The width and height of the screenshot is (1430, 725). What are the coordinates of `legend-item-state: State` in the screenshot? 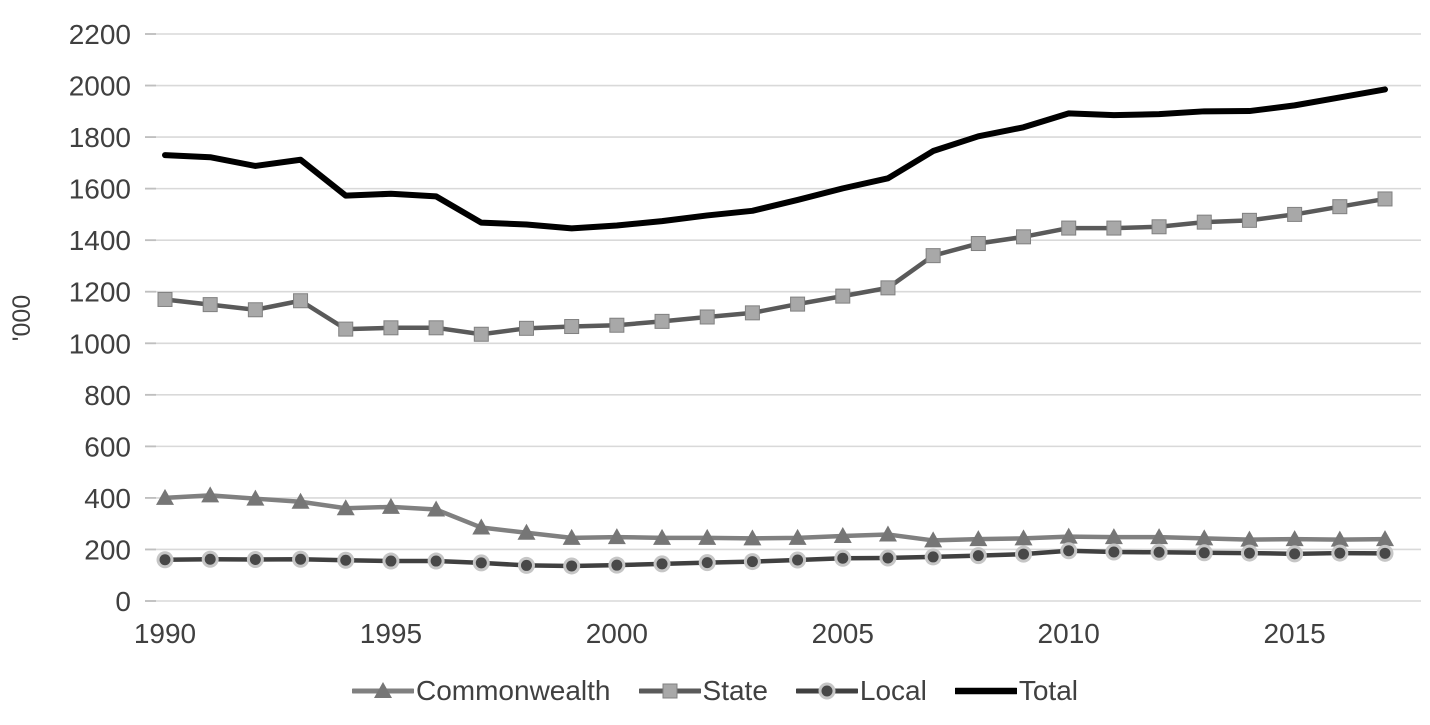 It's located at (703, 691).